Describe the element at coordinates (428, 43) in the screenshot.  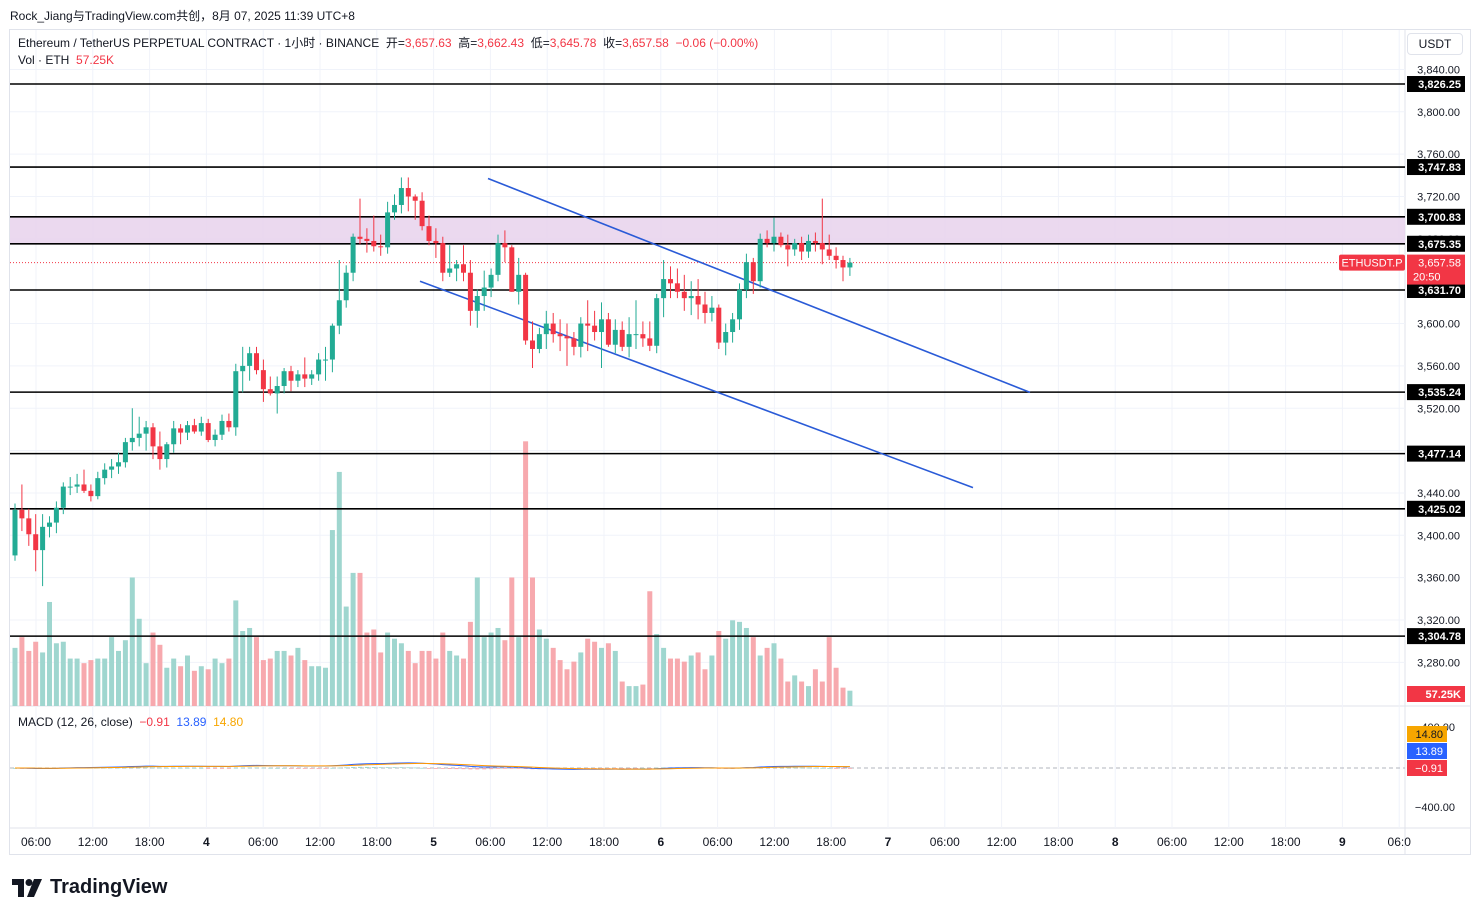
I see `open-value: 3,657.63` at that location.